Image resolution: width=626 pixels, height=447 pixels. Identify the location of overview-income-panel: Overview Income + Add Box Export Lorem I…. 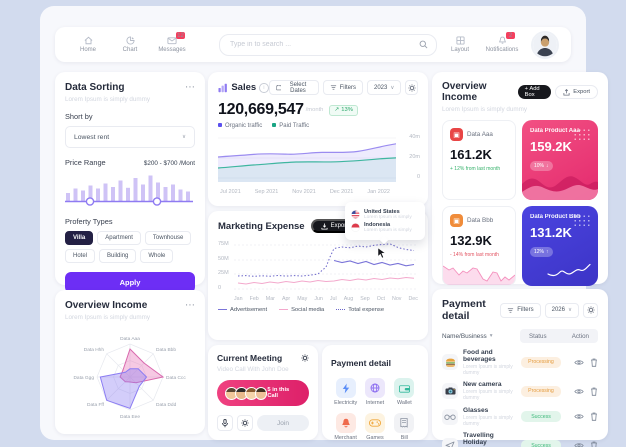
(520, 179).